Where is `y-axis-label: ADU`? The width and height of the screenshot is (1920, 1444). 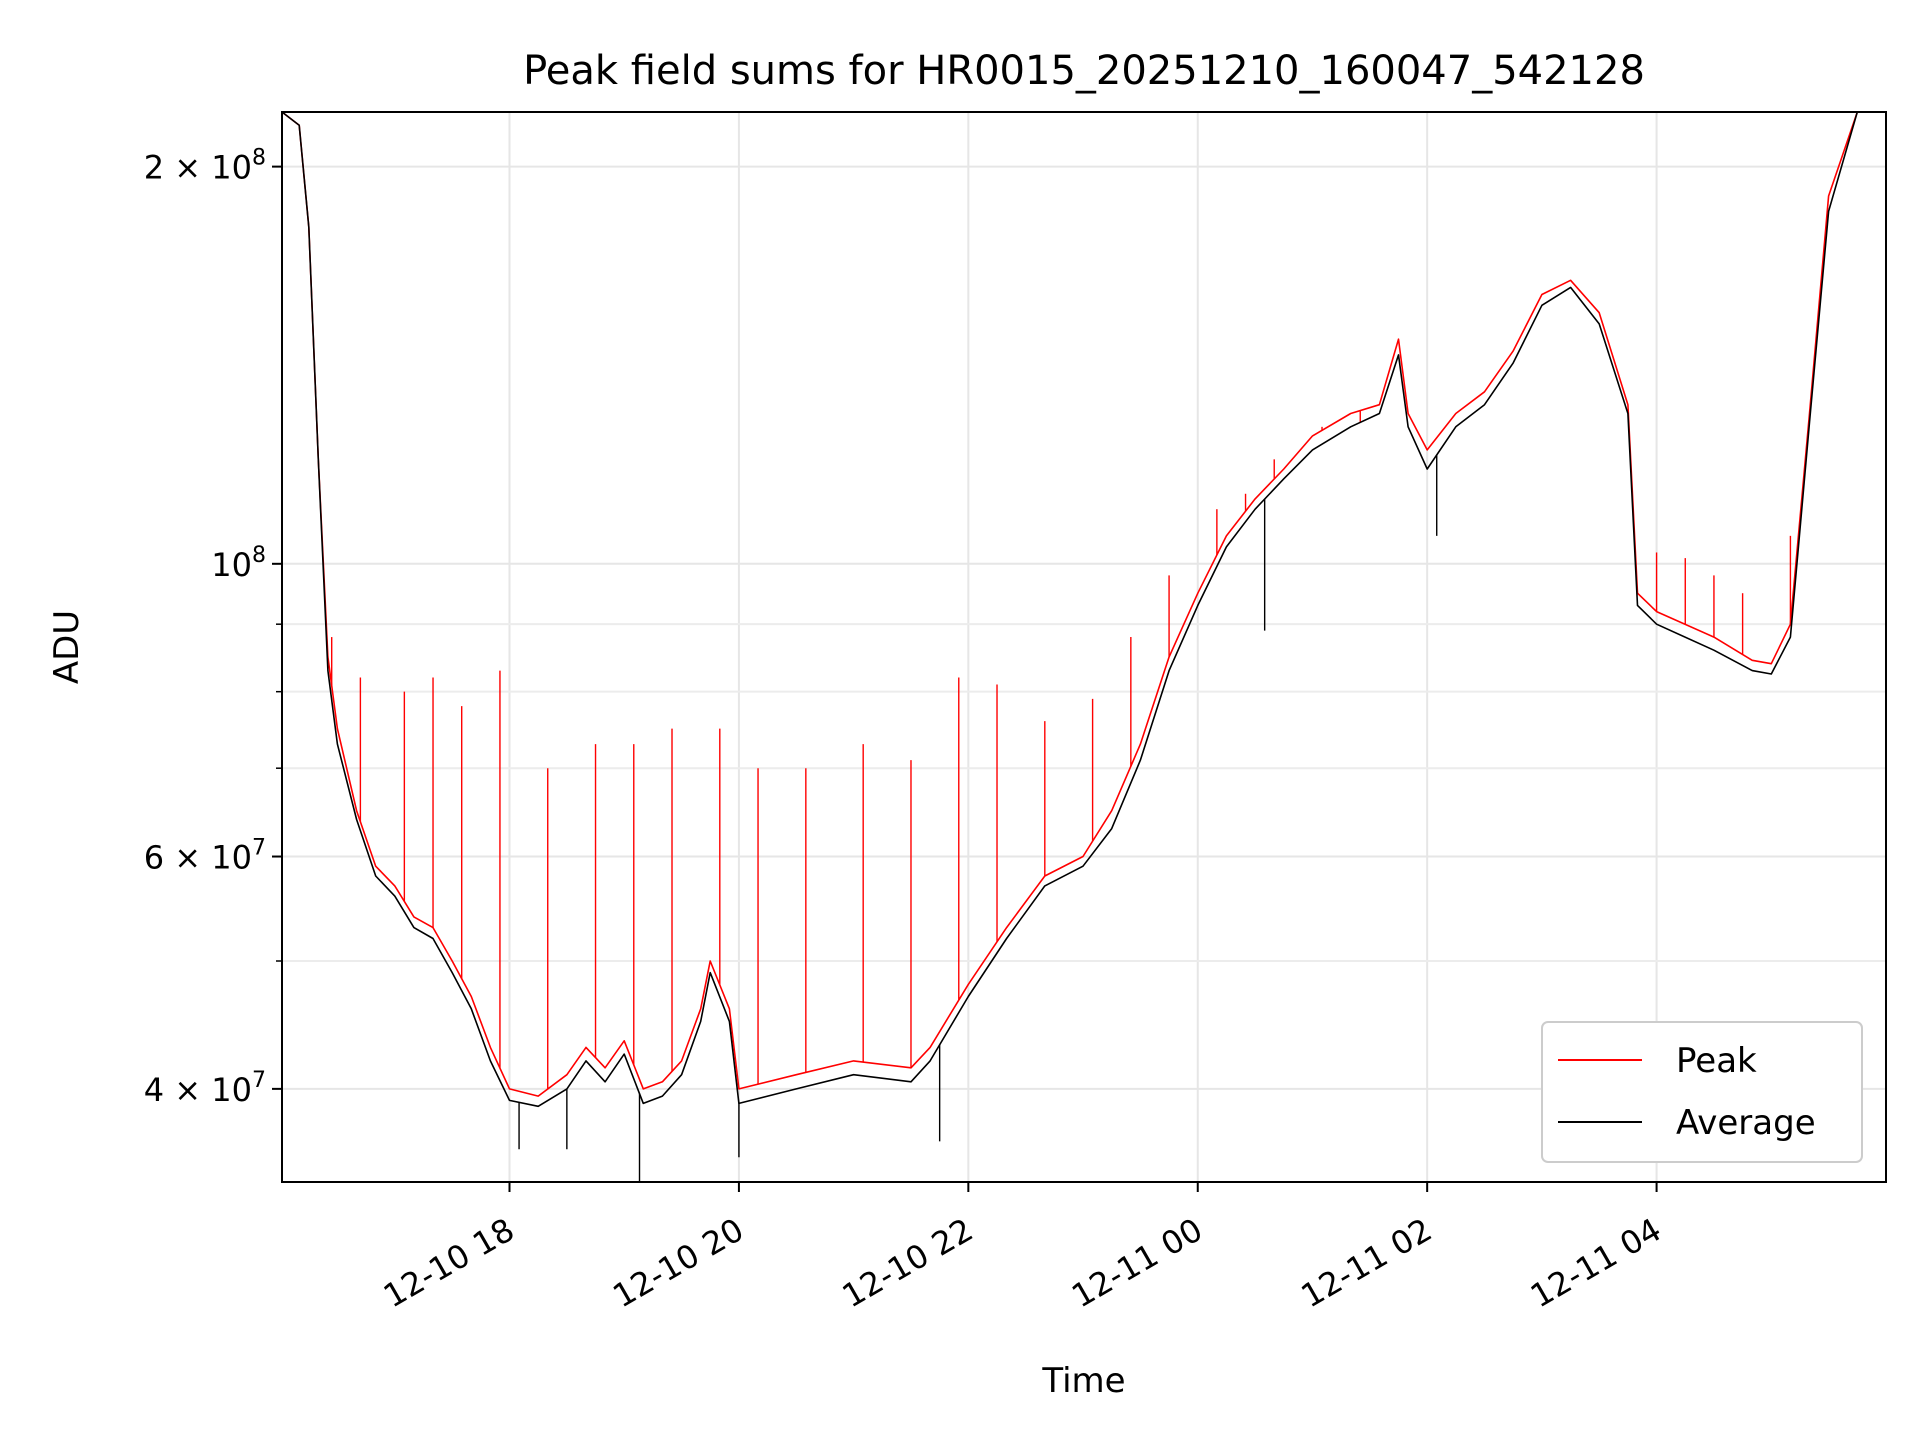 y-axis-label: ADU is located at coordinates (67, 647).